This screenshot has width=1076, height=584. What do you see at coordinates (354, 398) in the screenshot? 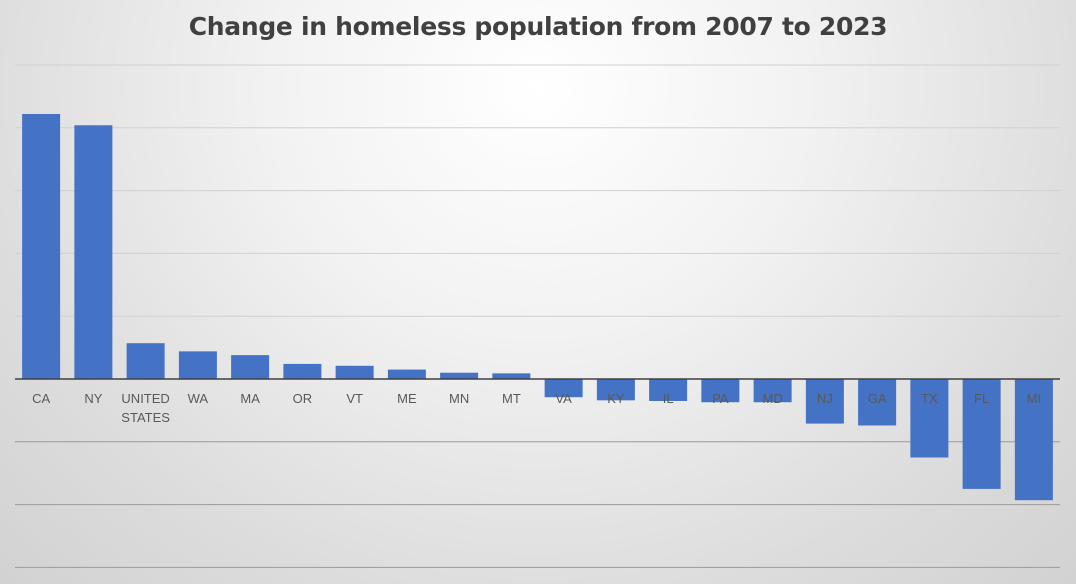
I see `category-label: VT` at bounding box center [354, 398].